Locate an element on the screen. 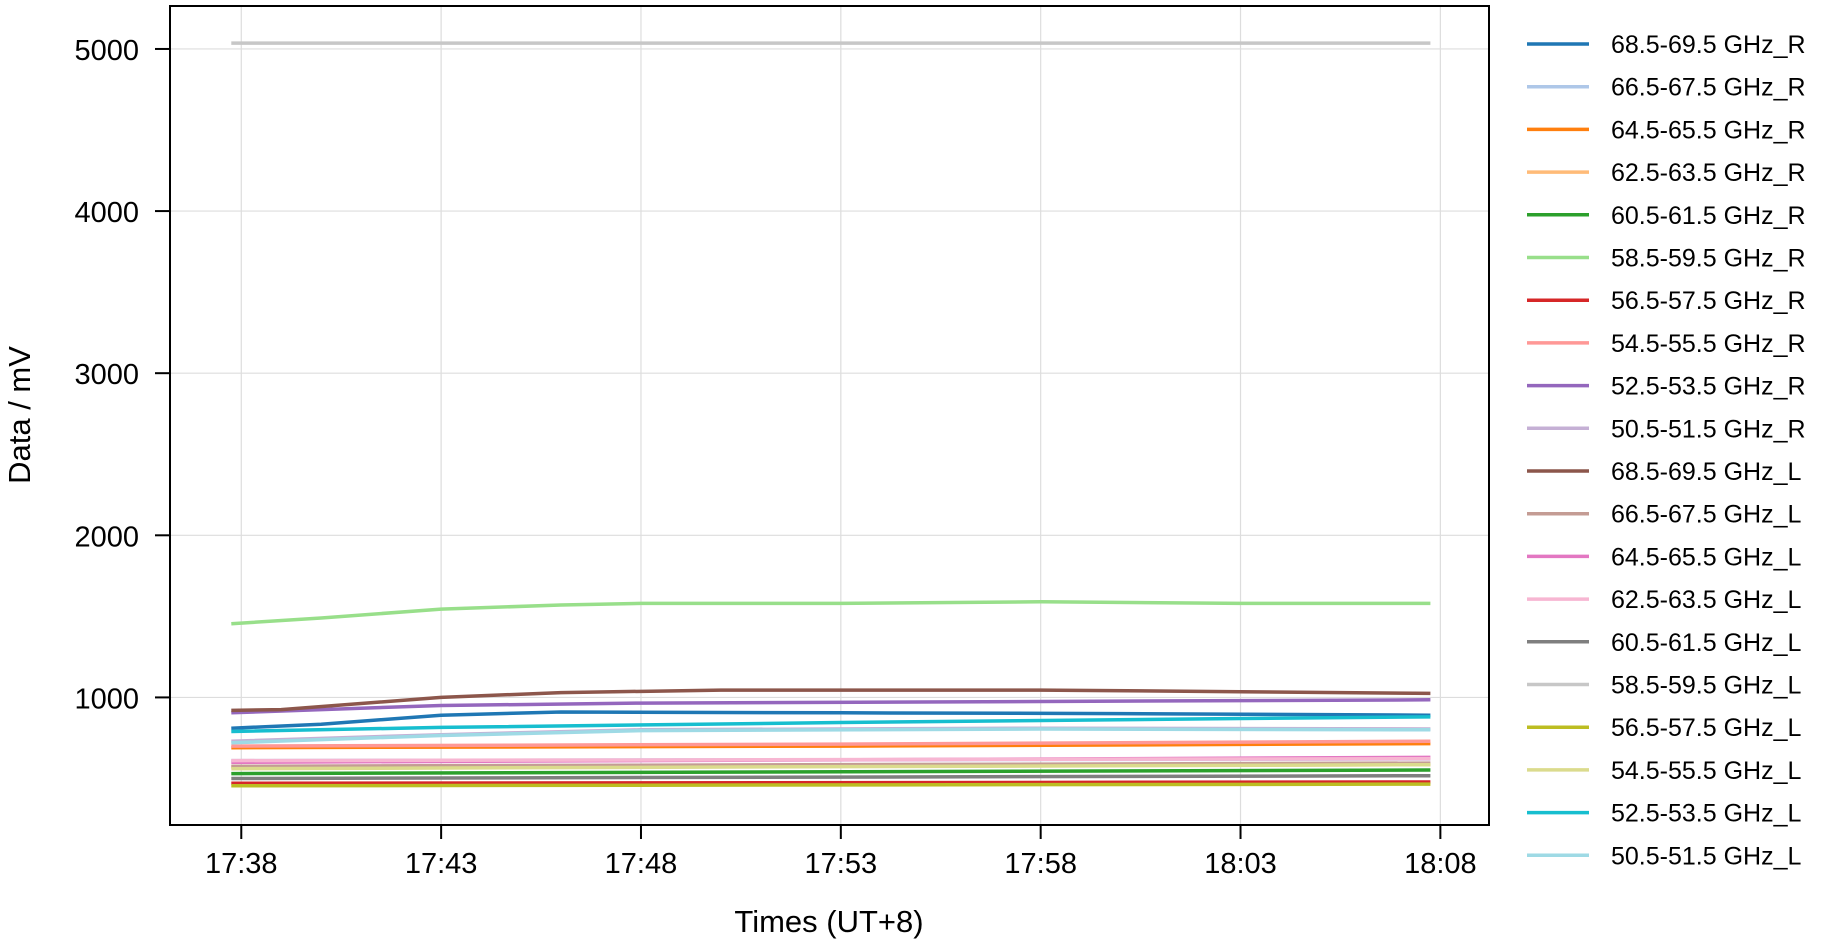 This screenshot has height=941, width=1847. x-tick-label: 17:48 is located at coordinates (641, 864).